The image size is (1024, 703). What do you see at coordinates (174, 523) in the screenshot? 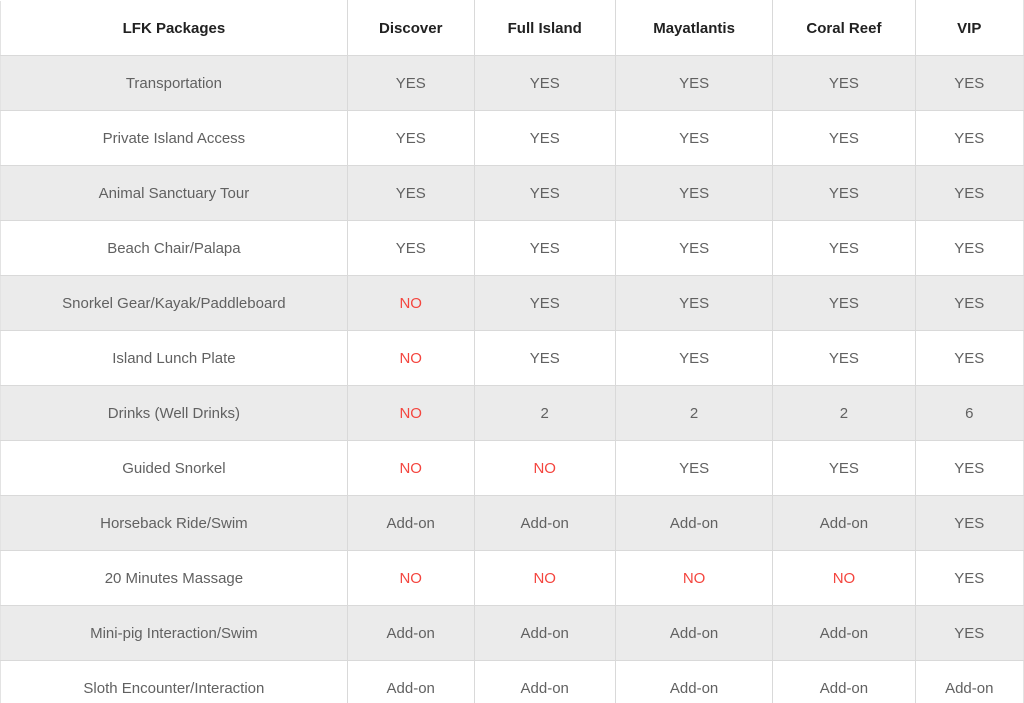
I see `row-label: Horseback Ride/Swim` at bounding box center [174, 523].